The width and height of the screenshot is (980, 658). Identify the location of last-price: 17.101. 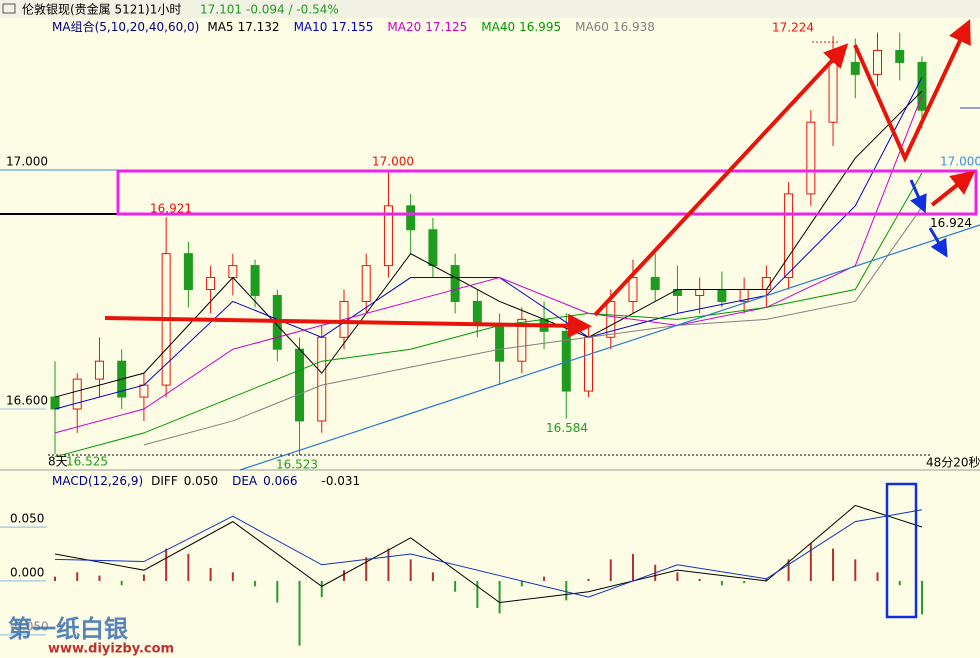
(221, 10).